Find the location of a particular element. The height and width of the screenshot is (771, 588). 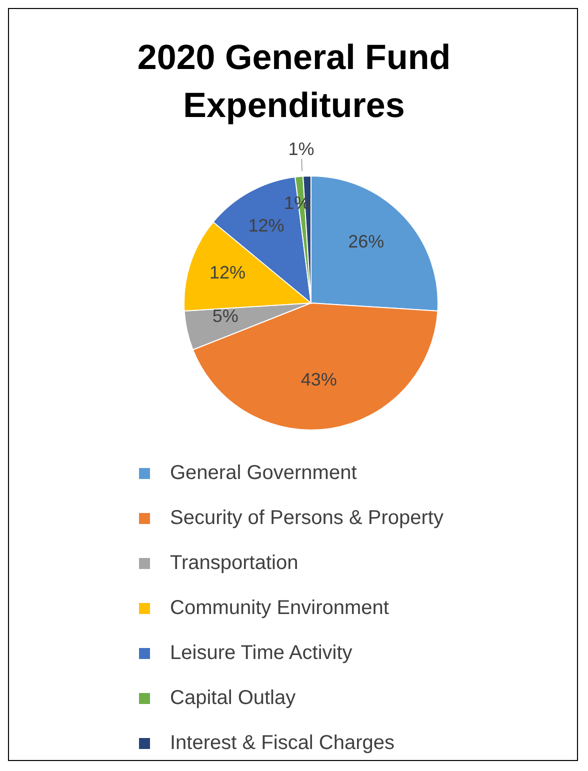

data-label: 1% is located at coordinates (301, 149).